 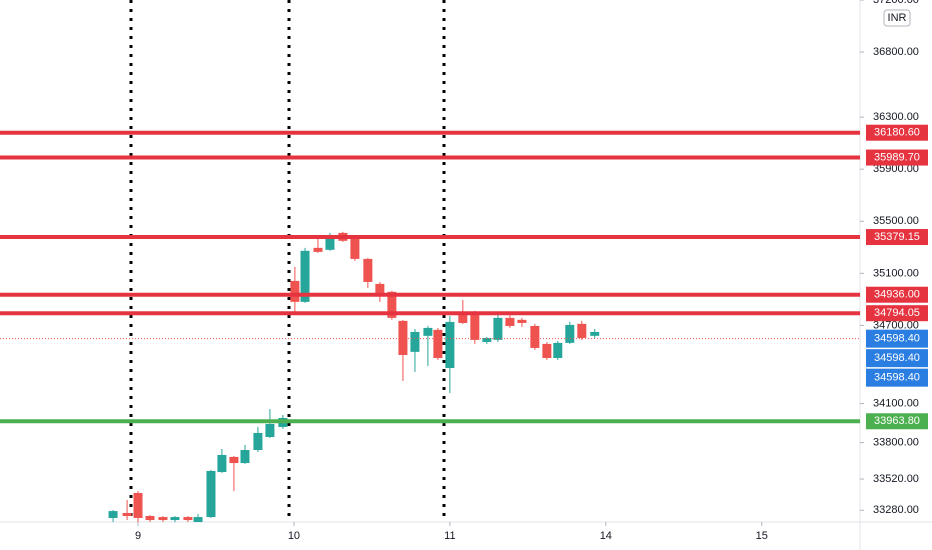 I want to click on y-tick-label: 35500.00, so click(x=896, y=221).